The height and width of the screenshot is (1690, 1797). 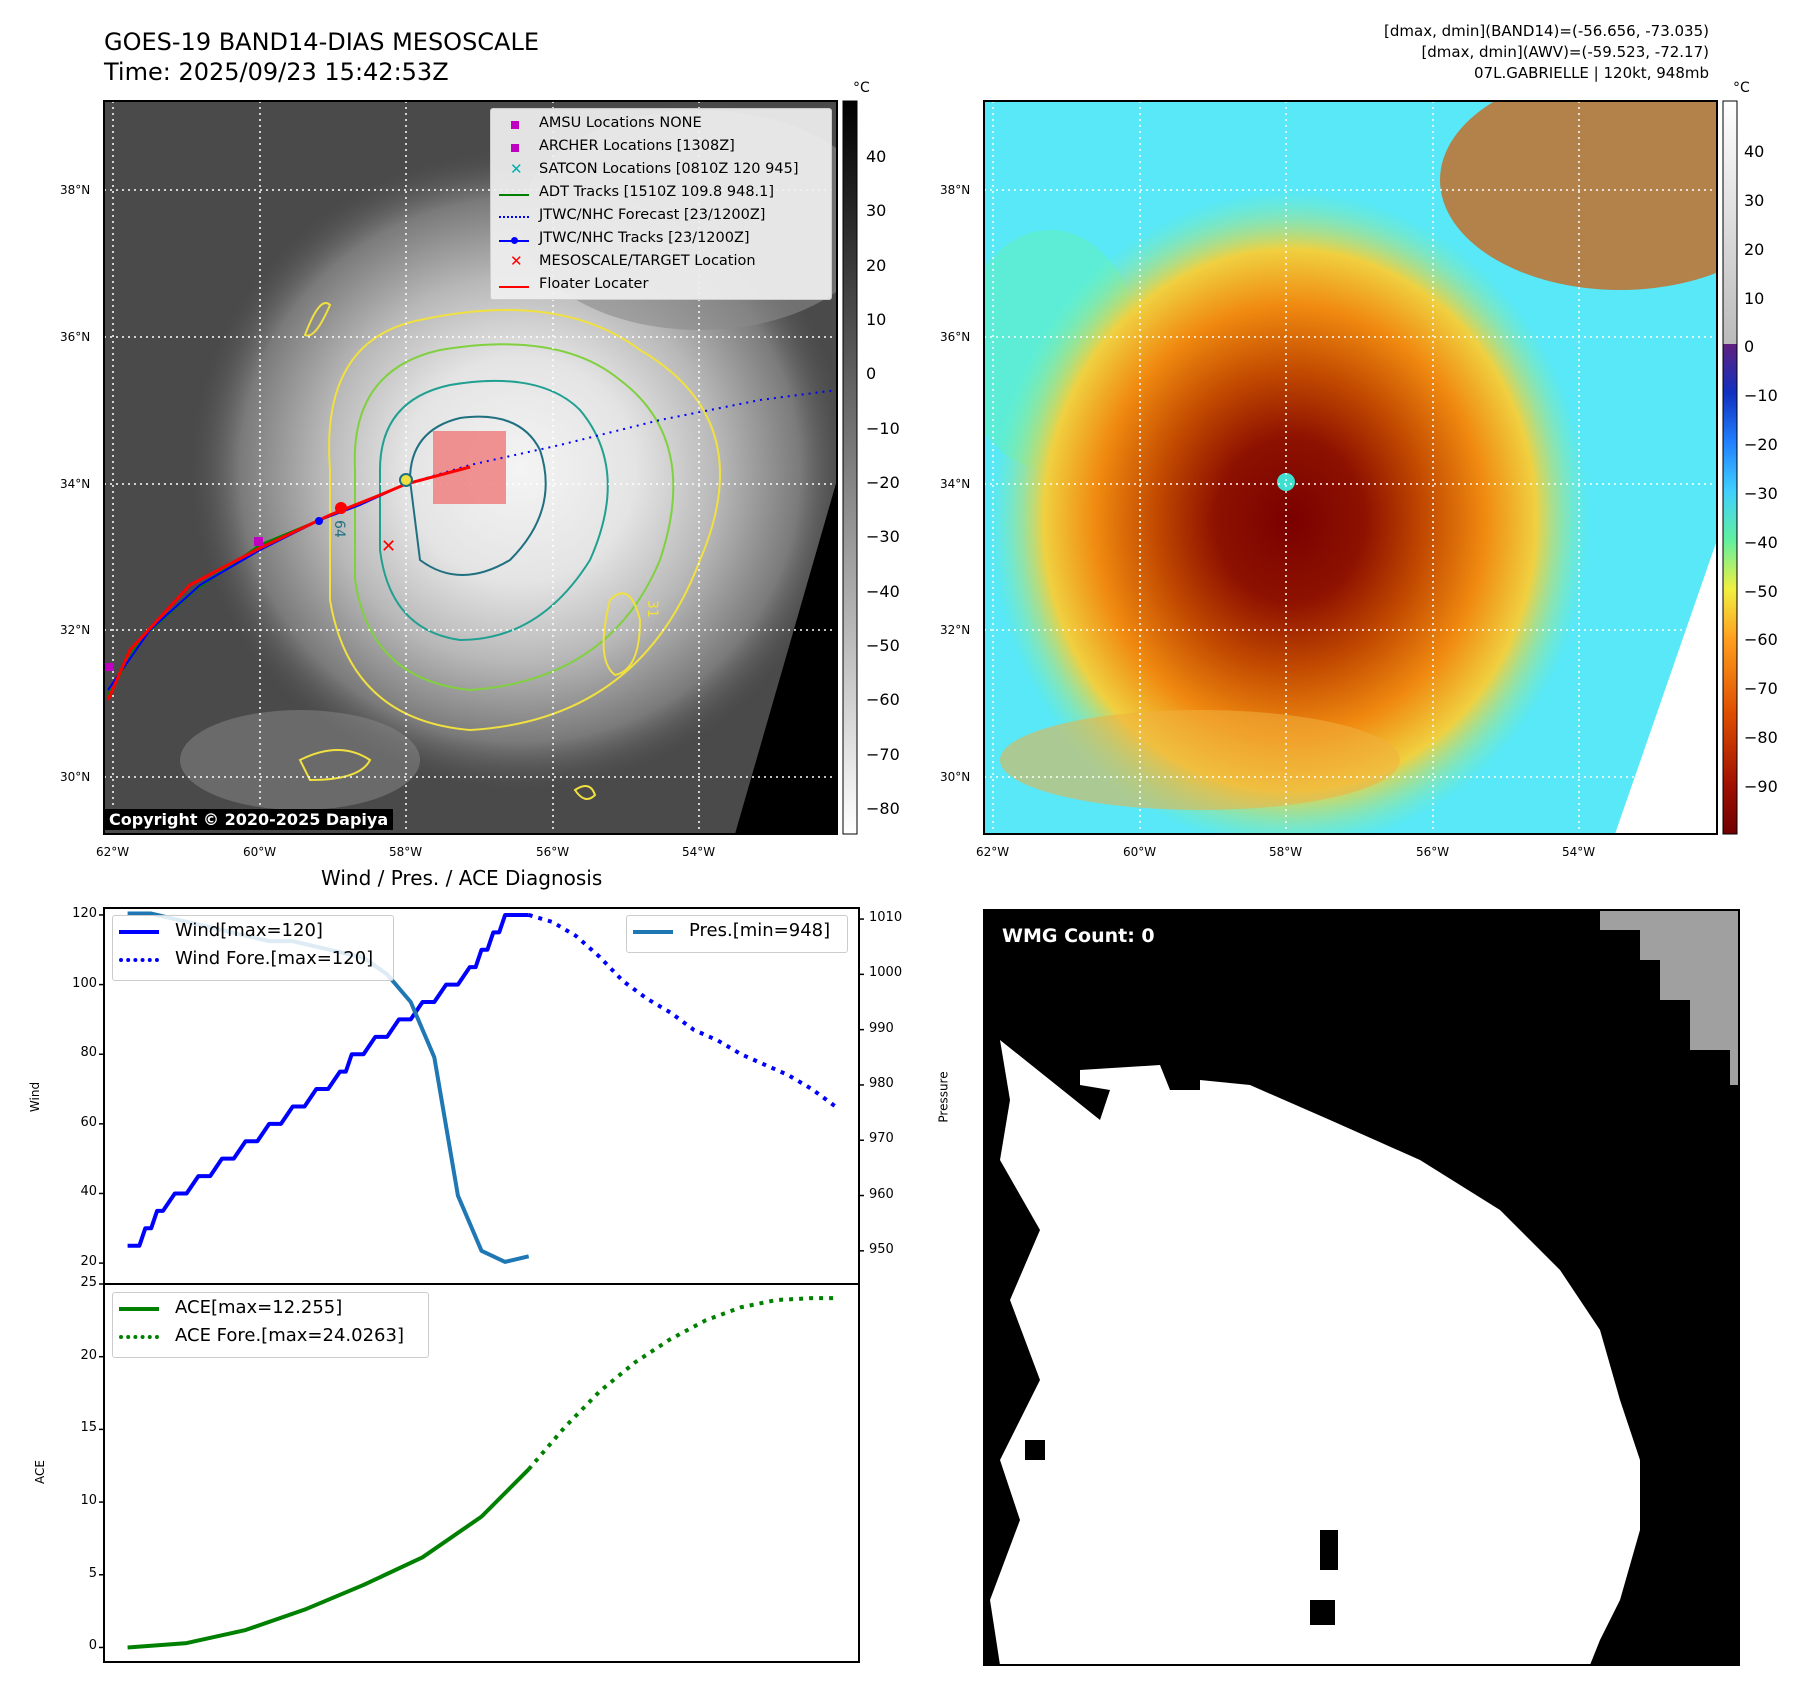 What do you see at coordinates (1754, 200) in the screenshot?
I see `colorbar-awv-tick: 30` at bounding box center [1754, 200].